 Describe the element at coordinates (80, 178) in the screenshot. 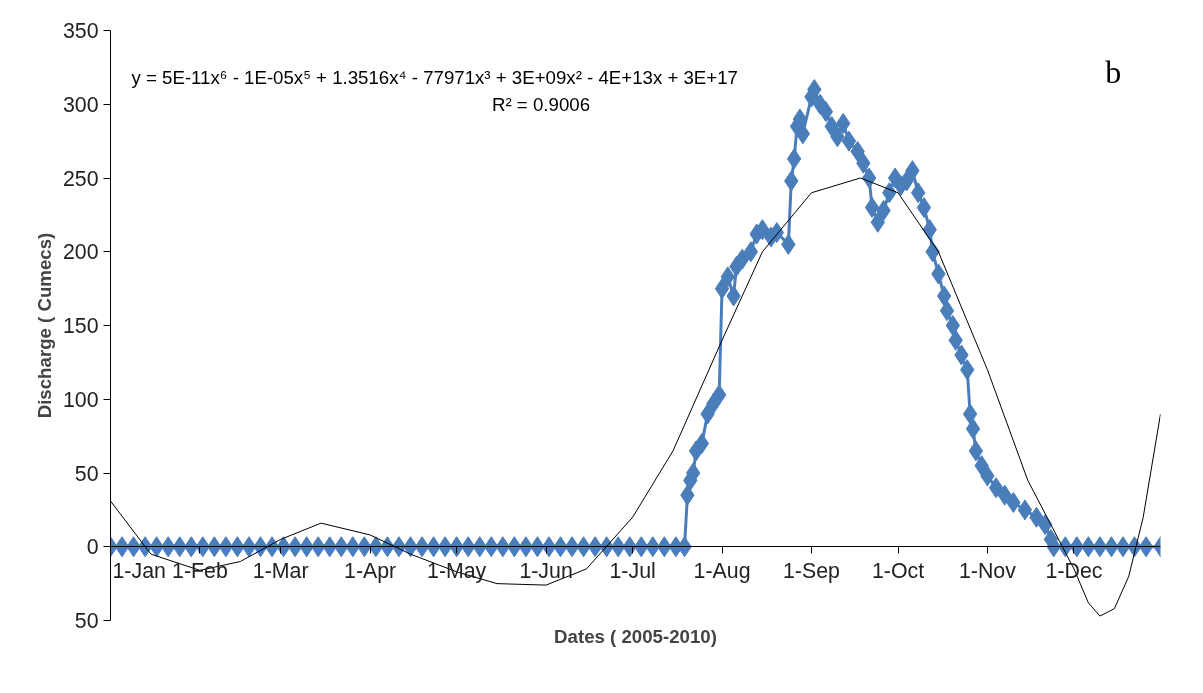

I see `y-tick-label: 250` at that location.